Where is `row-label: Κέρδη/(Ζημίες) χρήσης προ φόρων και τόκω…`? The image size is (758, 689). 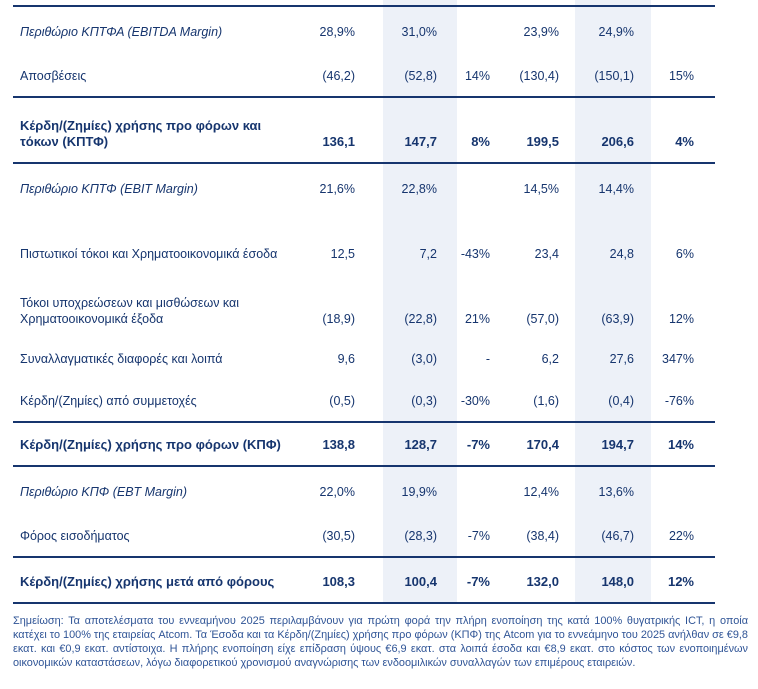
row-label: Κέρδη/(Ζημίες) χρήσης προ φόρων και τόκω… is located at coordinates (141, 133).